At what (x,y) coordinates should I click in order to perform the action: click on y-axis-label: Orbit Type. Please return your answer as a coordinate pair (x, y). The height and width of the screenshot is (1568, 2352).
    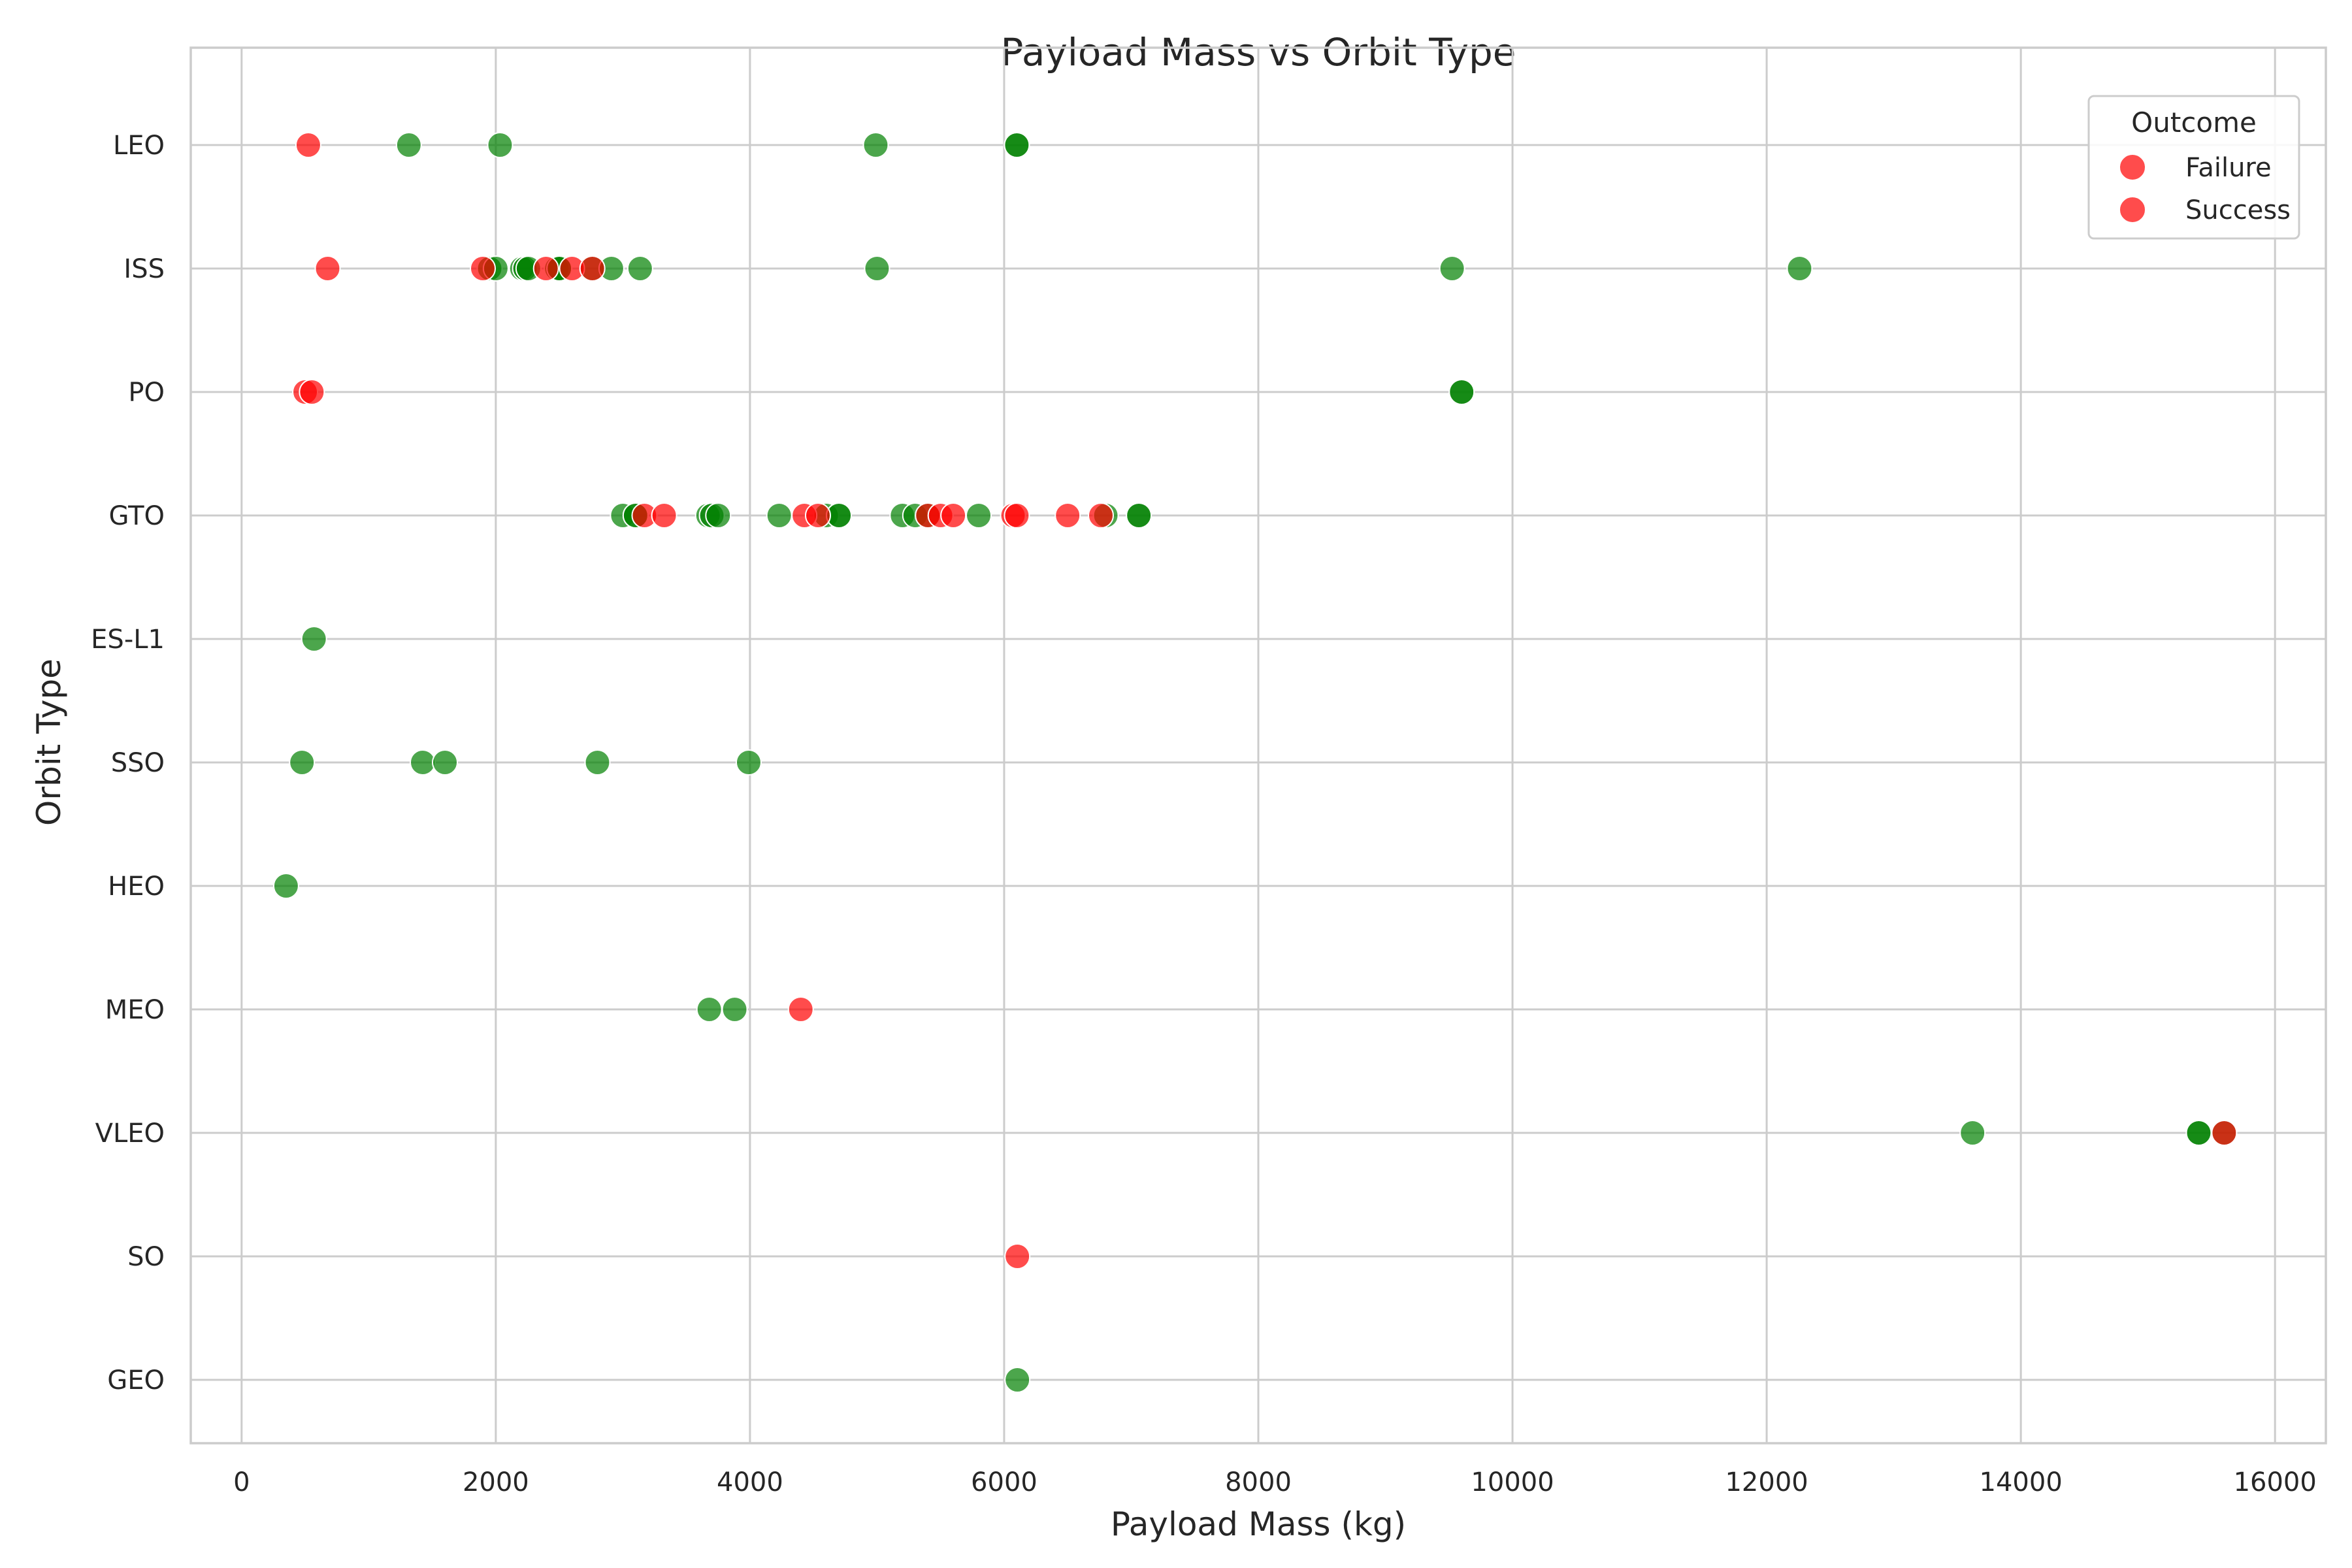
    Looking at the image, I should click on (49, 742).